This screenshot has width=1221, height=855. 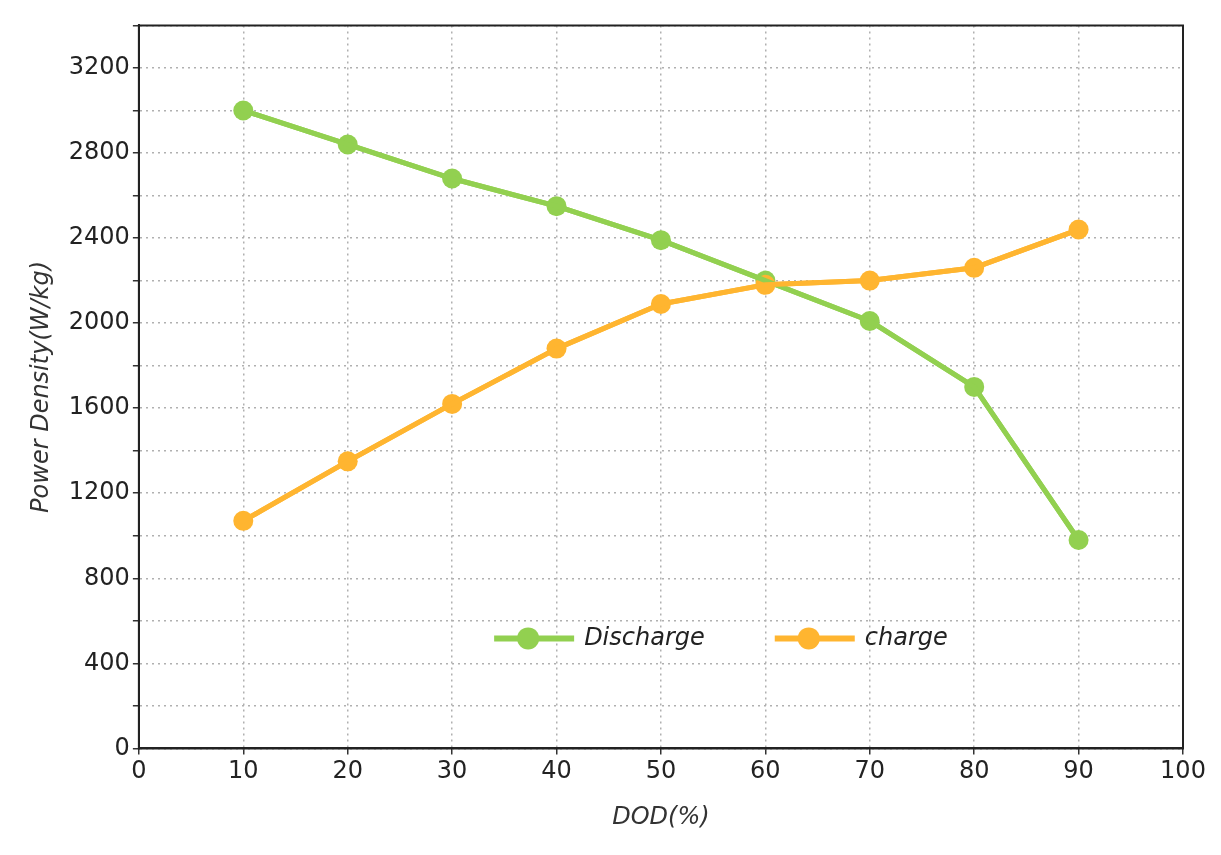 What do you see at coordinates (1183, 770) in the screenshot?
I see `x-tick-label: 100` at bounding box center [1183, 770].